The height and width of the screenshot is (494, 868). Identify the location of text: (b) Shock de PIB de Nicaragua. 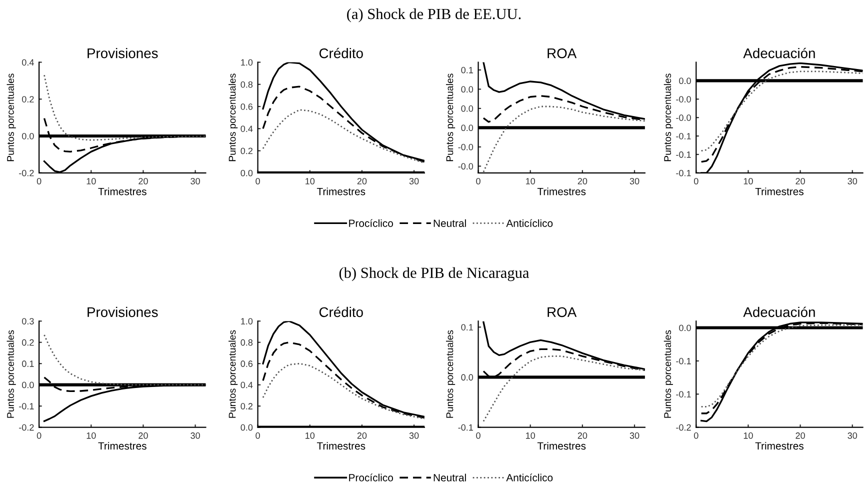
(434, 274).